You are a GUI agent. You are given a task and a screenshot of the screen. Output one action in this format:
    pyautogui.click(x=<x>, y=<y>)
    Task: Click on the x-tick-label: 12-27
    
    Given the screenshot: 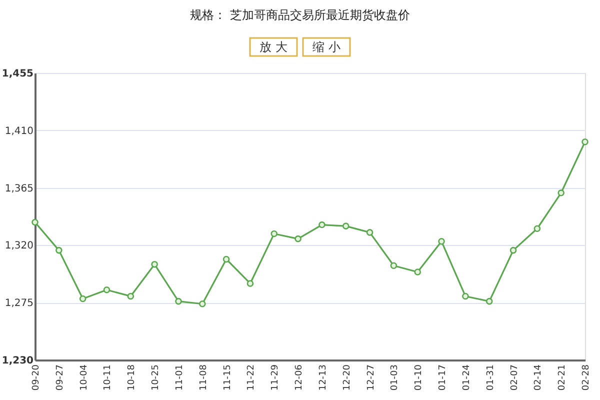 What is the action you would take?
    pyautogui.click(x=371, y=377)
    